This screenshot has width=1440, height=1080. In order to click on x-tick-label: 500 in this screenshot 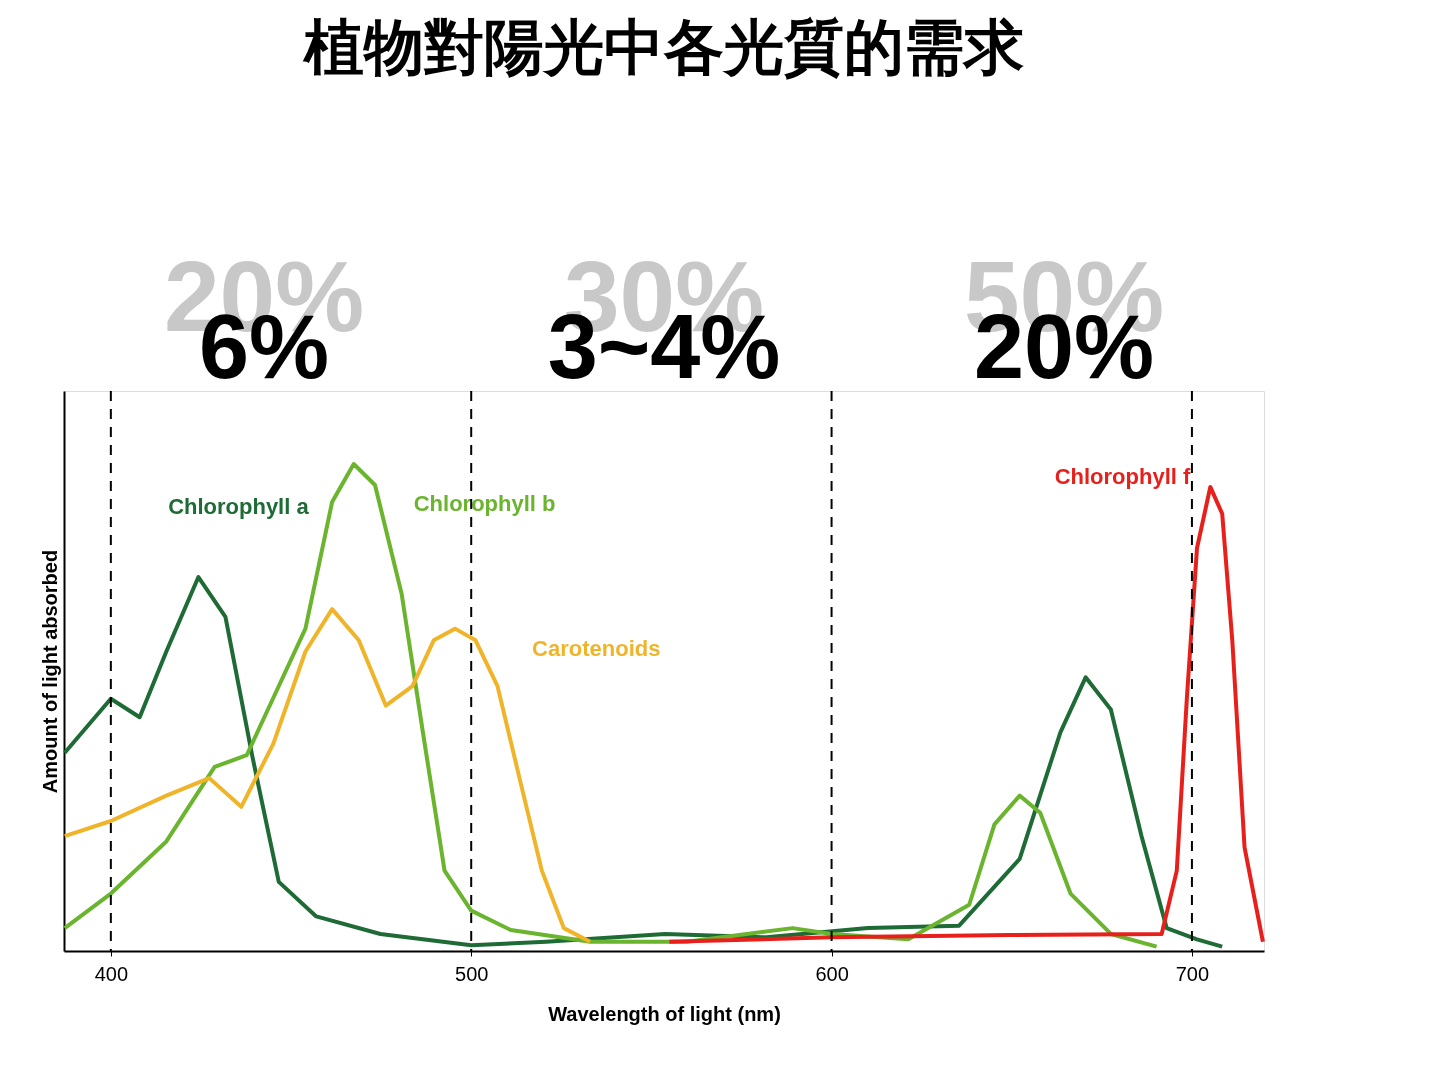, I will do `click(472, 973)`.